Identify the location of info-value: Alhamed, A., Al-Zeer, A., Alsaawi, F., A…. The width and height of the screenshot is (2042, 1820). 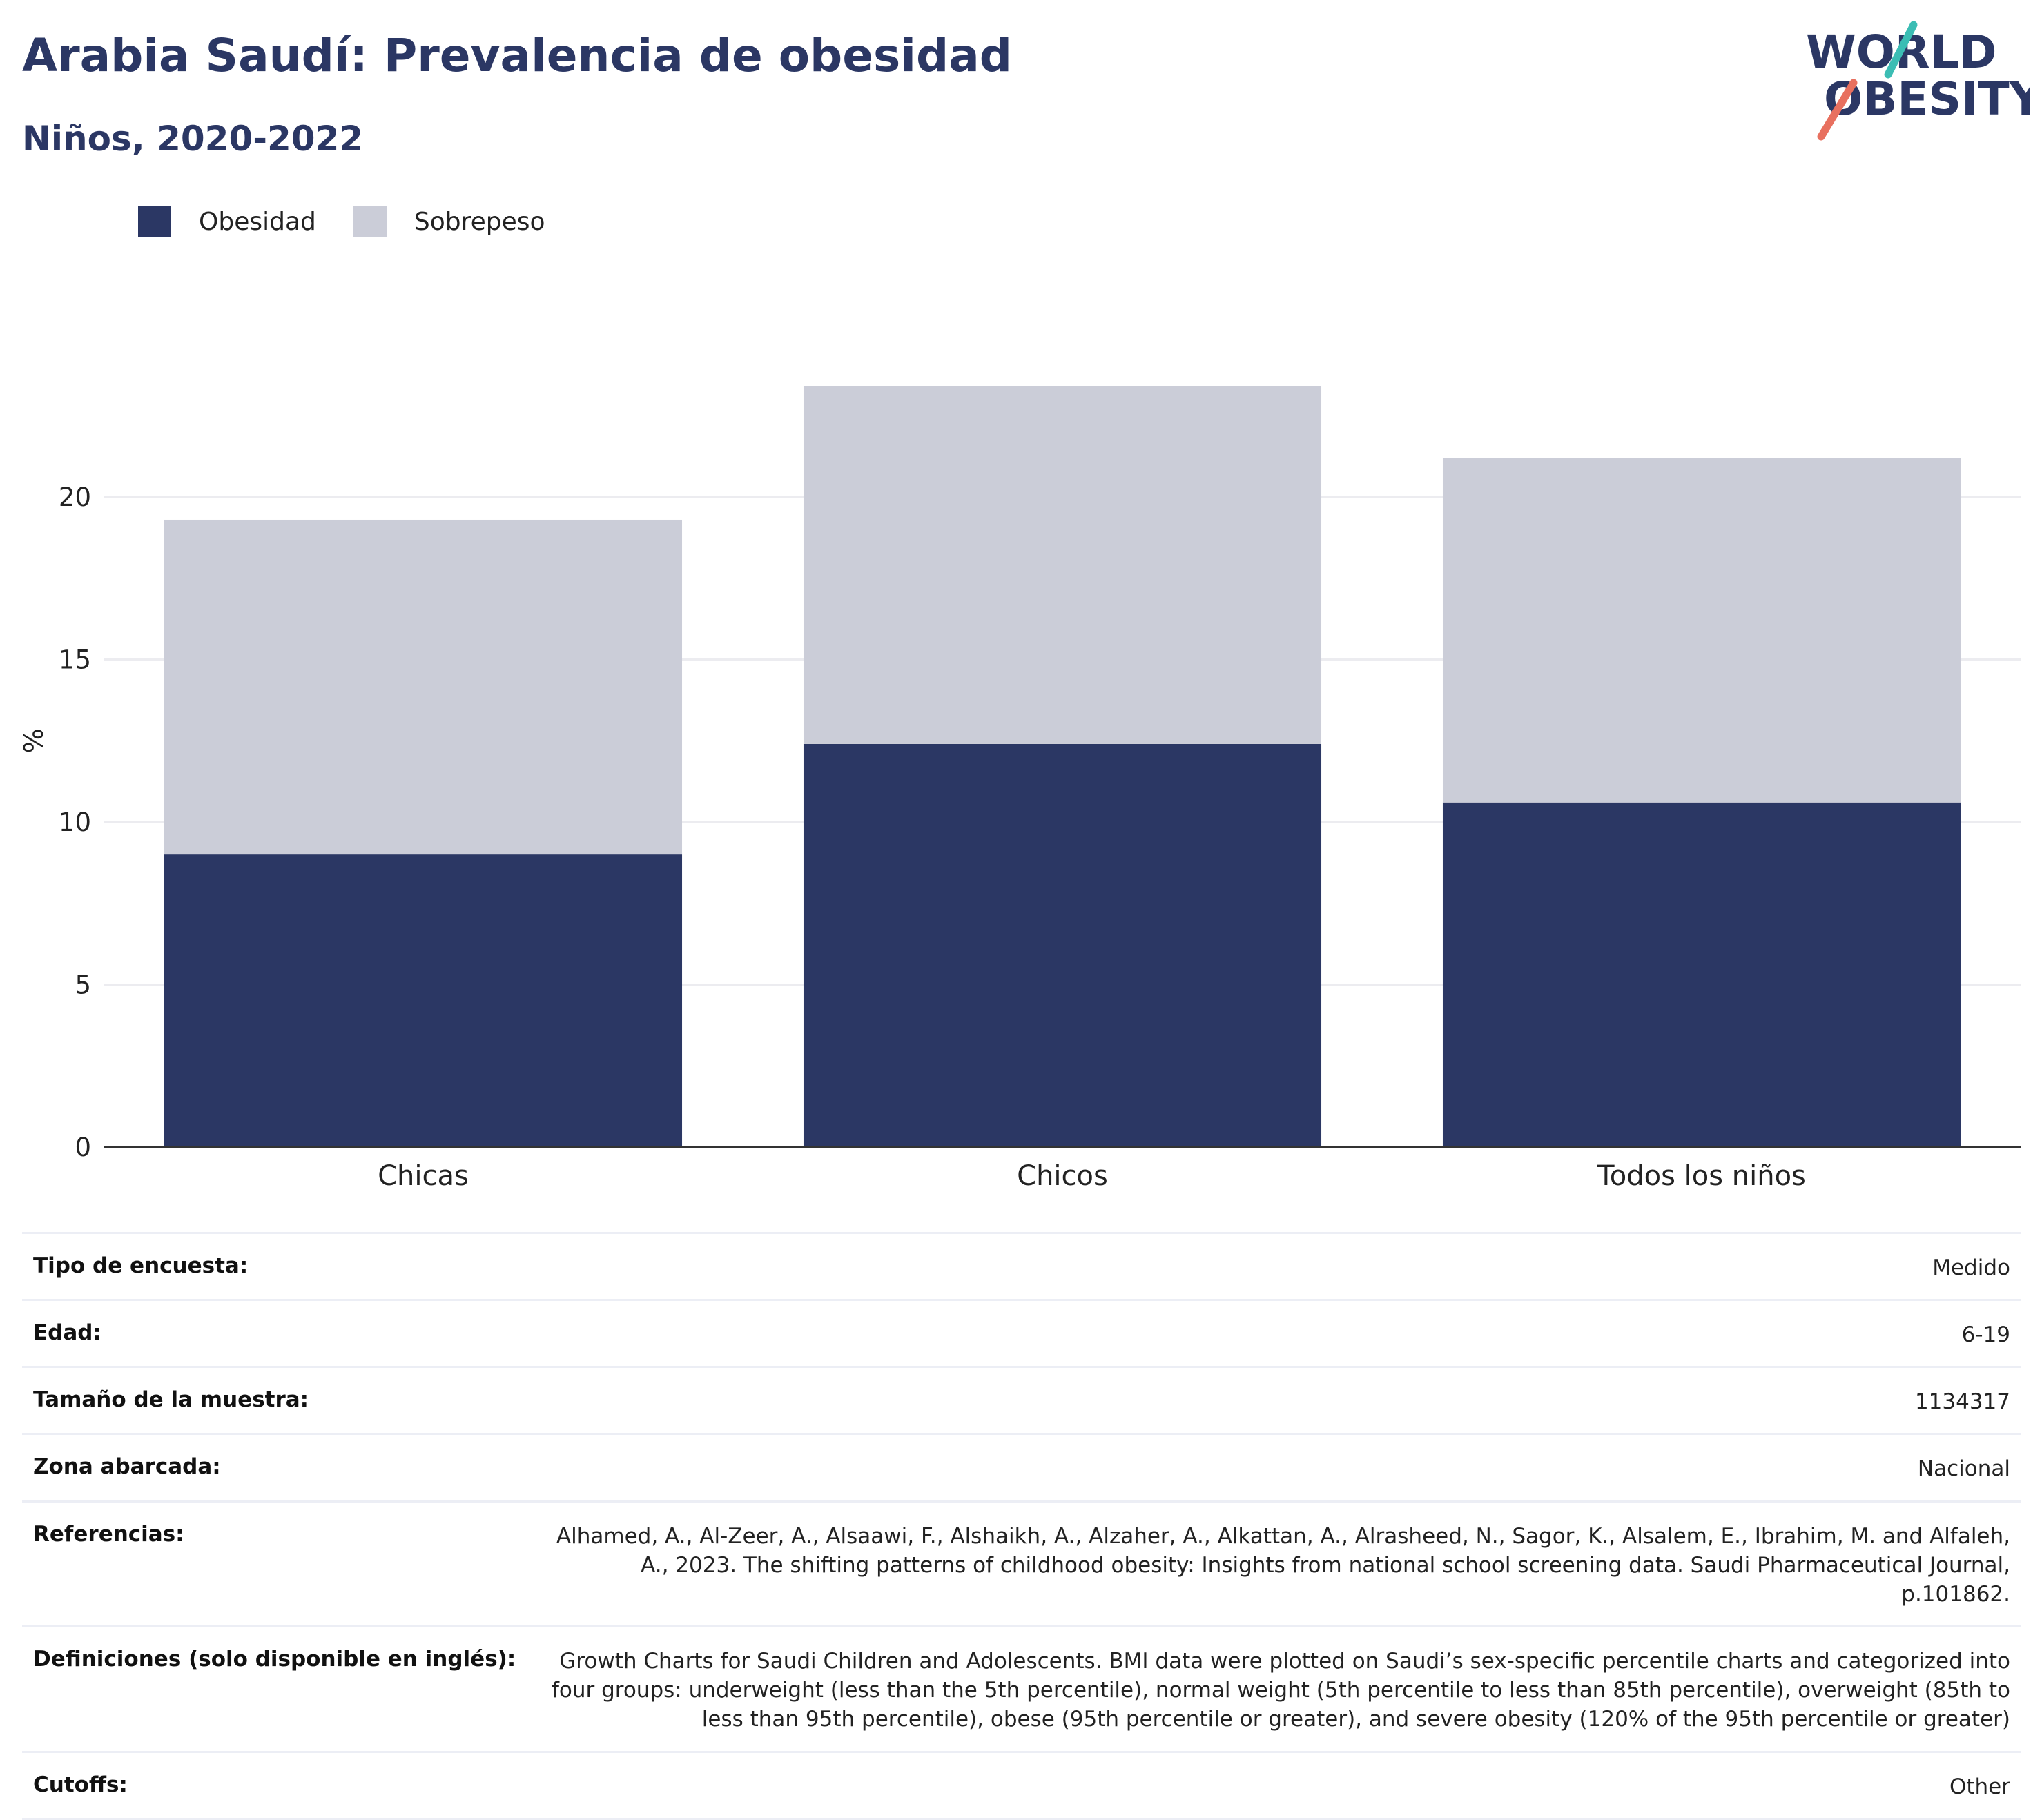
(1283, 1565).